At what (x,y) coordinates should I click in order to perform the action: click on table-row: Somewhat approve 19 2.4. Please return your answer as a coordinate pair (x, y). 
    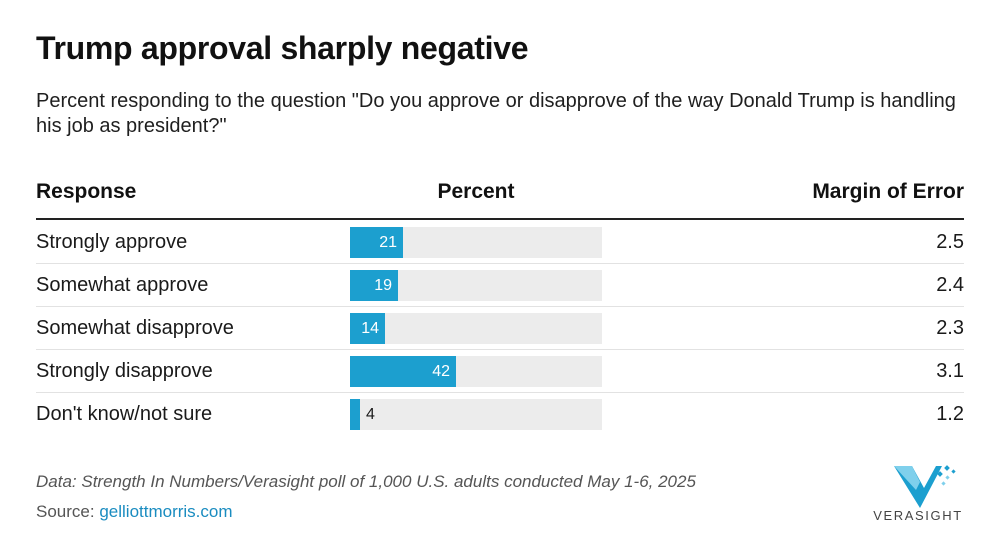
    Looking at the image, I should click on (500, 285).